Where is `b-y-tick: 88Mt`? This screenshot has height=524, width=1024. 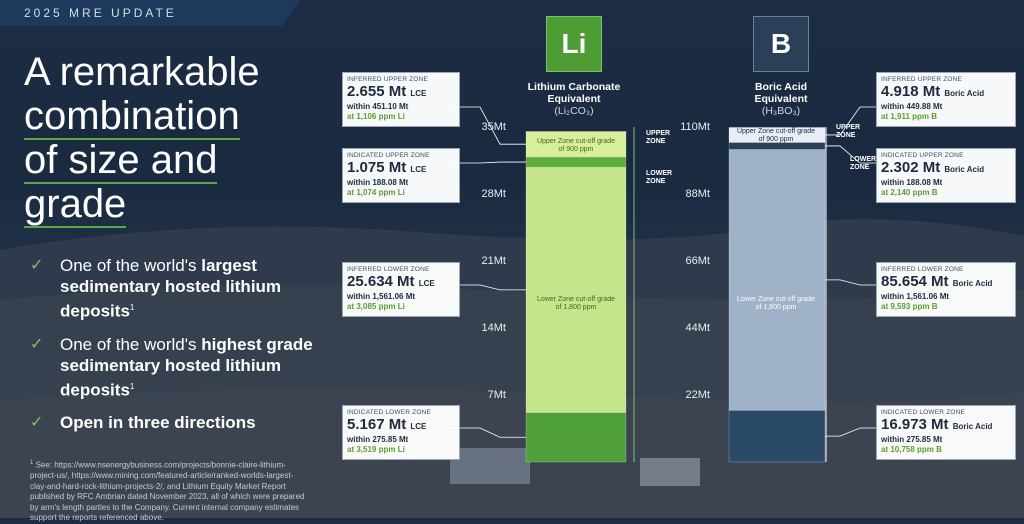
b-y-tick: 88Mt is located at coordinates (697, 194).